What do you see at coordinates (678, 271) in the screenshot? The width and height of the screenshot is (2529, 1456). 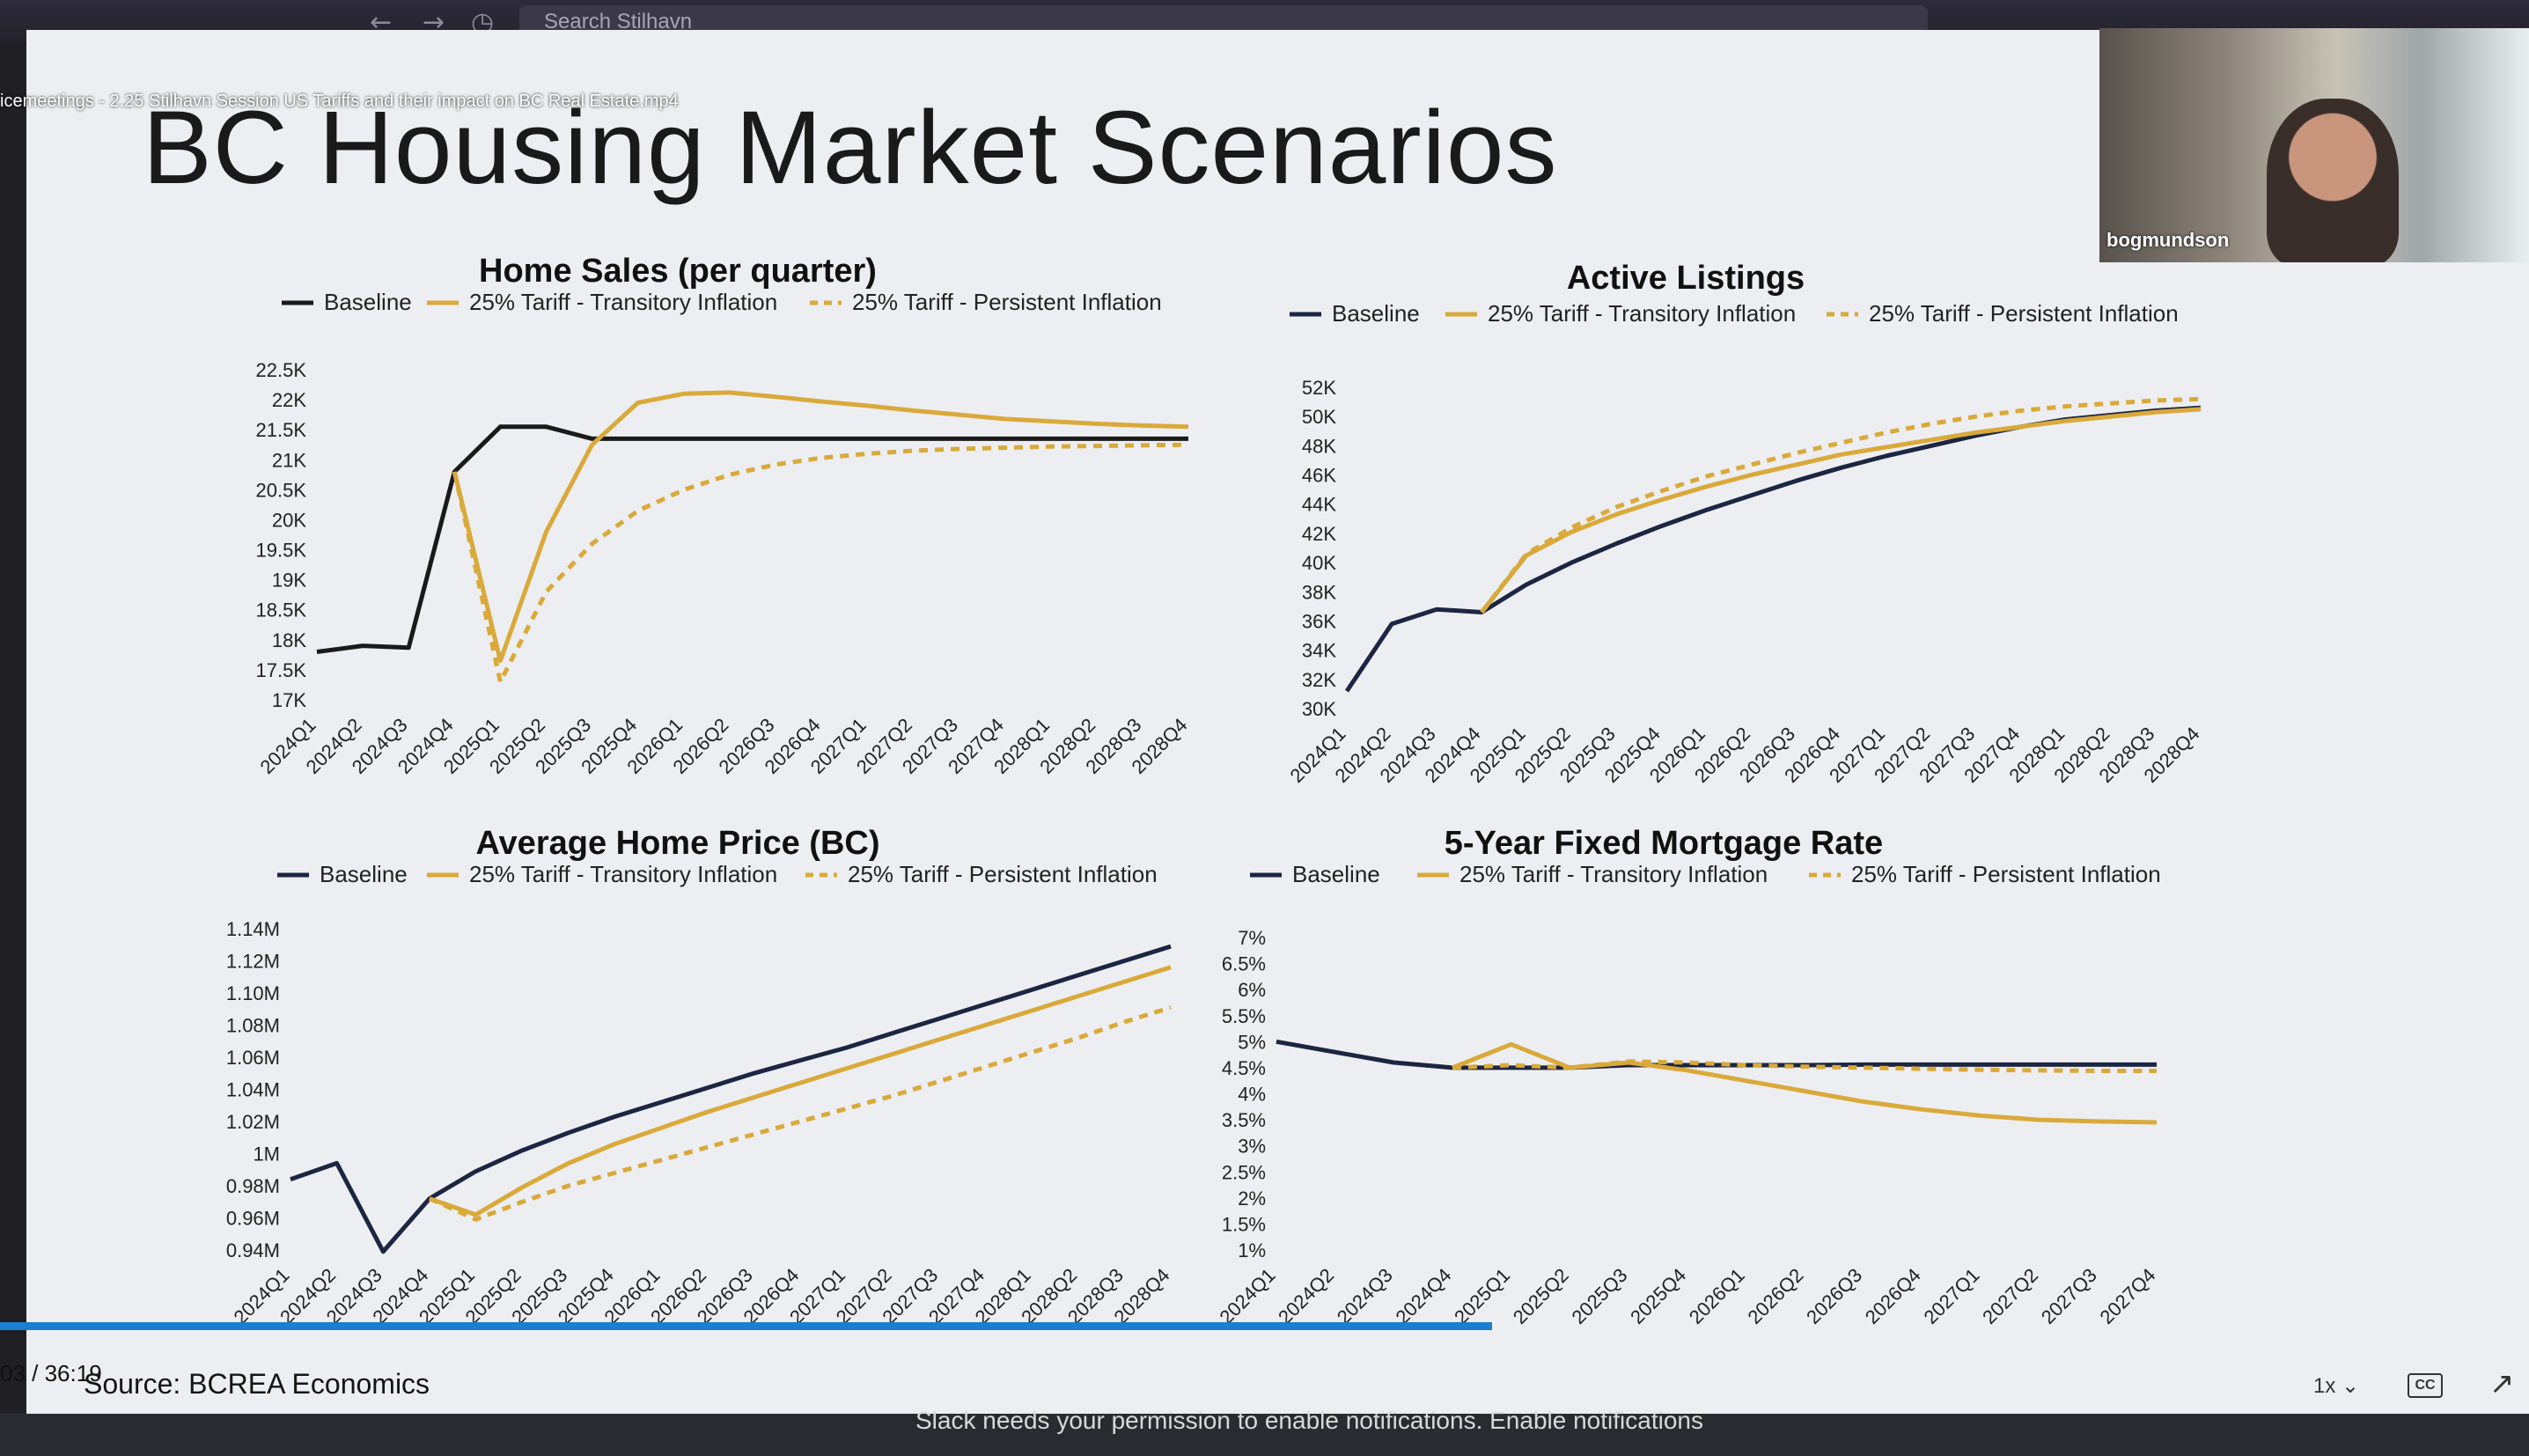 I see `chart-title: Home Sales (per quarter)` at bounding box center [678, 271].